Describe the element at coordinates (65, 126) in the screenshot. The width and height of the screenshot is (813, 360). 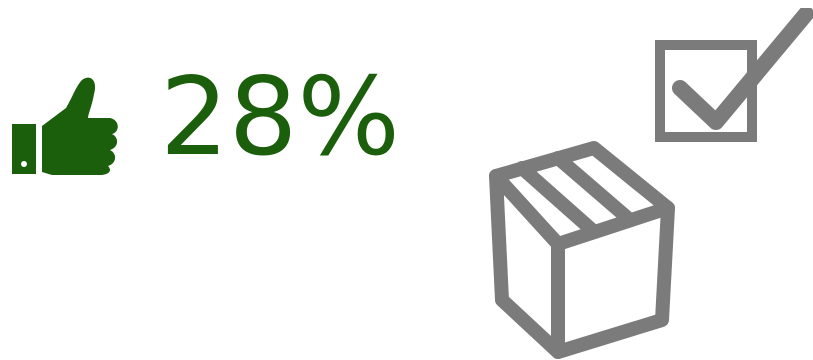
I see `thumbs-up-icon` at that location.